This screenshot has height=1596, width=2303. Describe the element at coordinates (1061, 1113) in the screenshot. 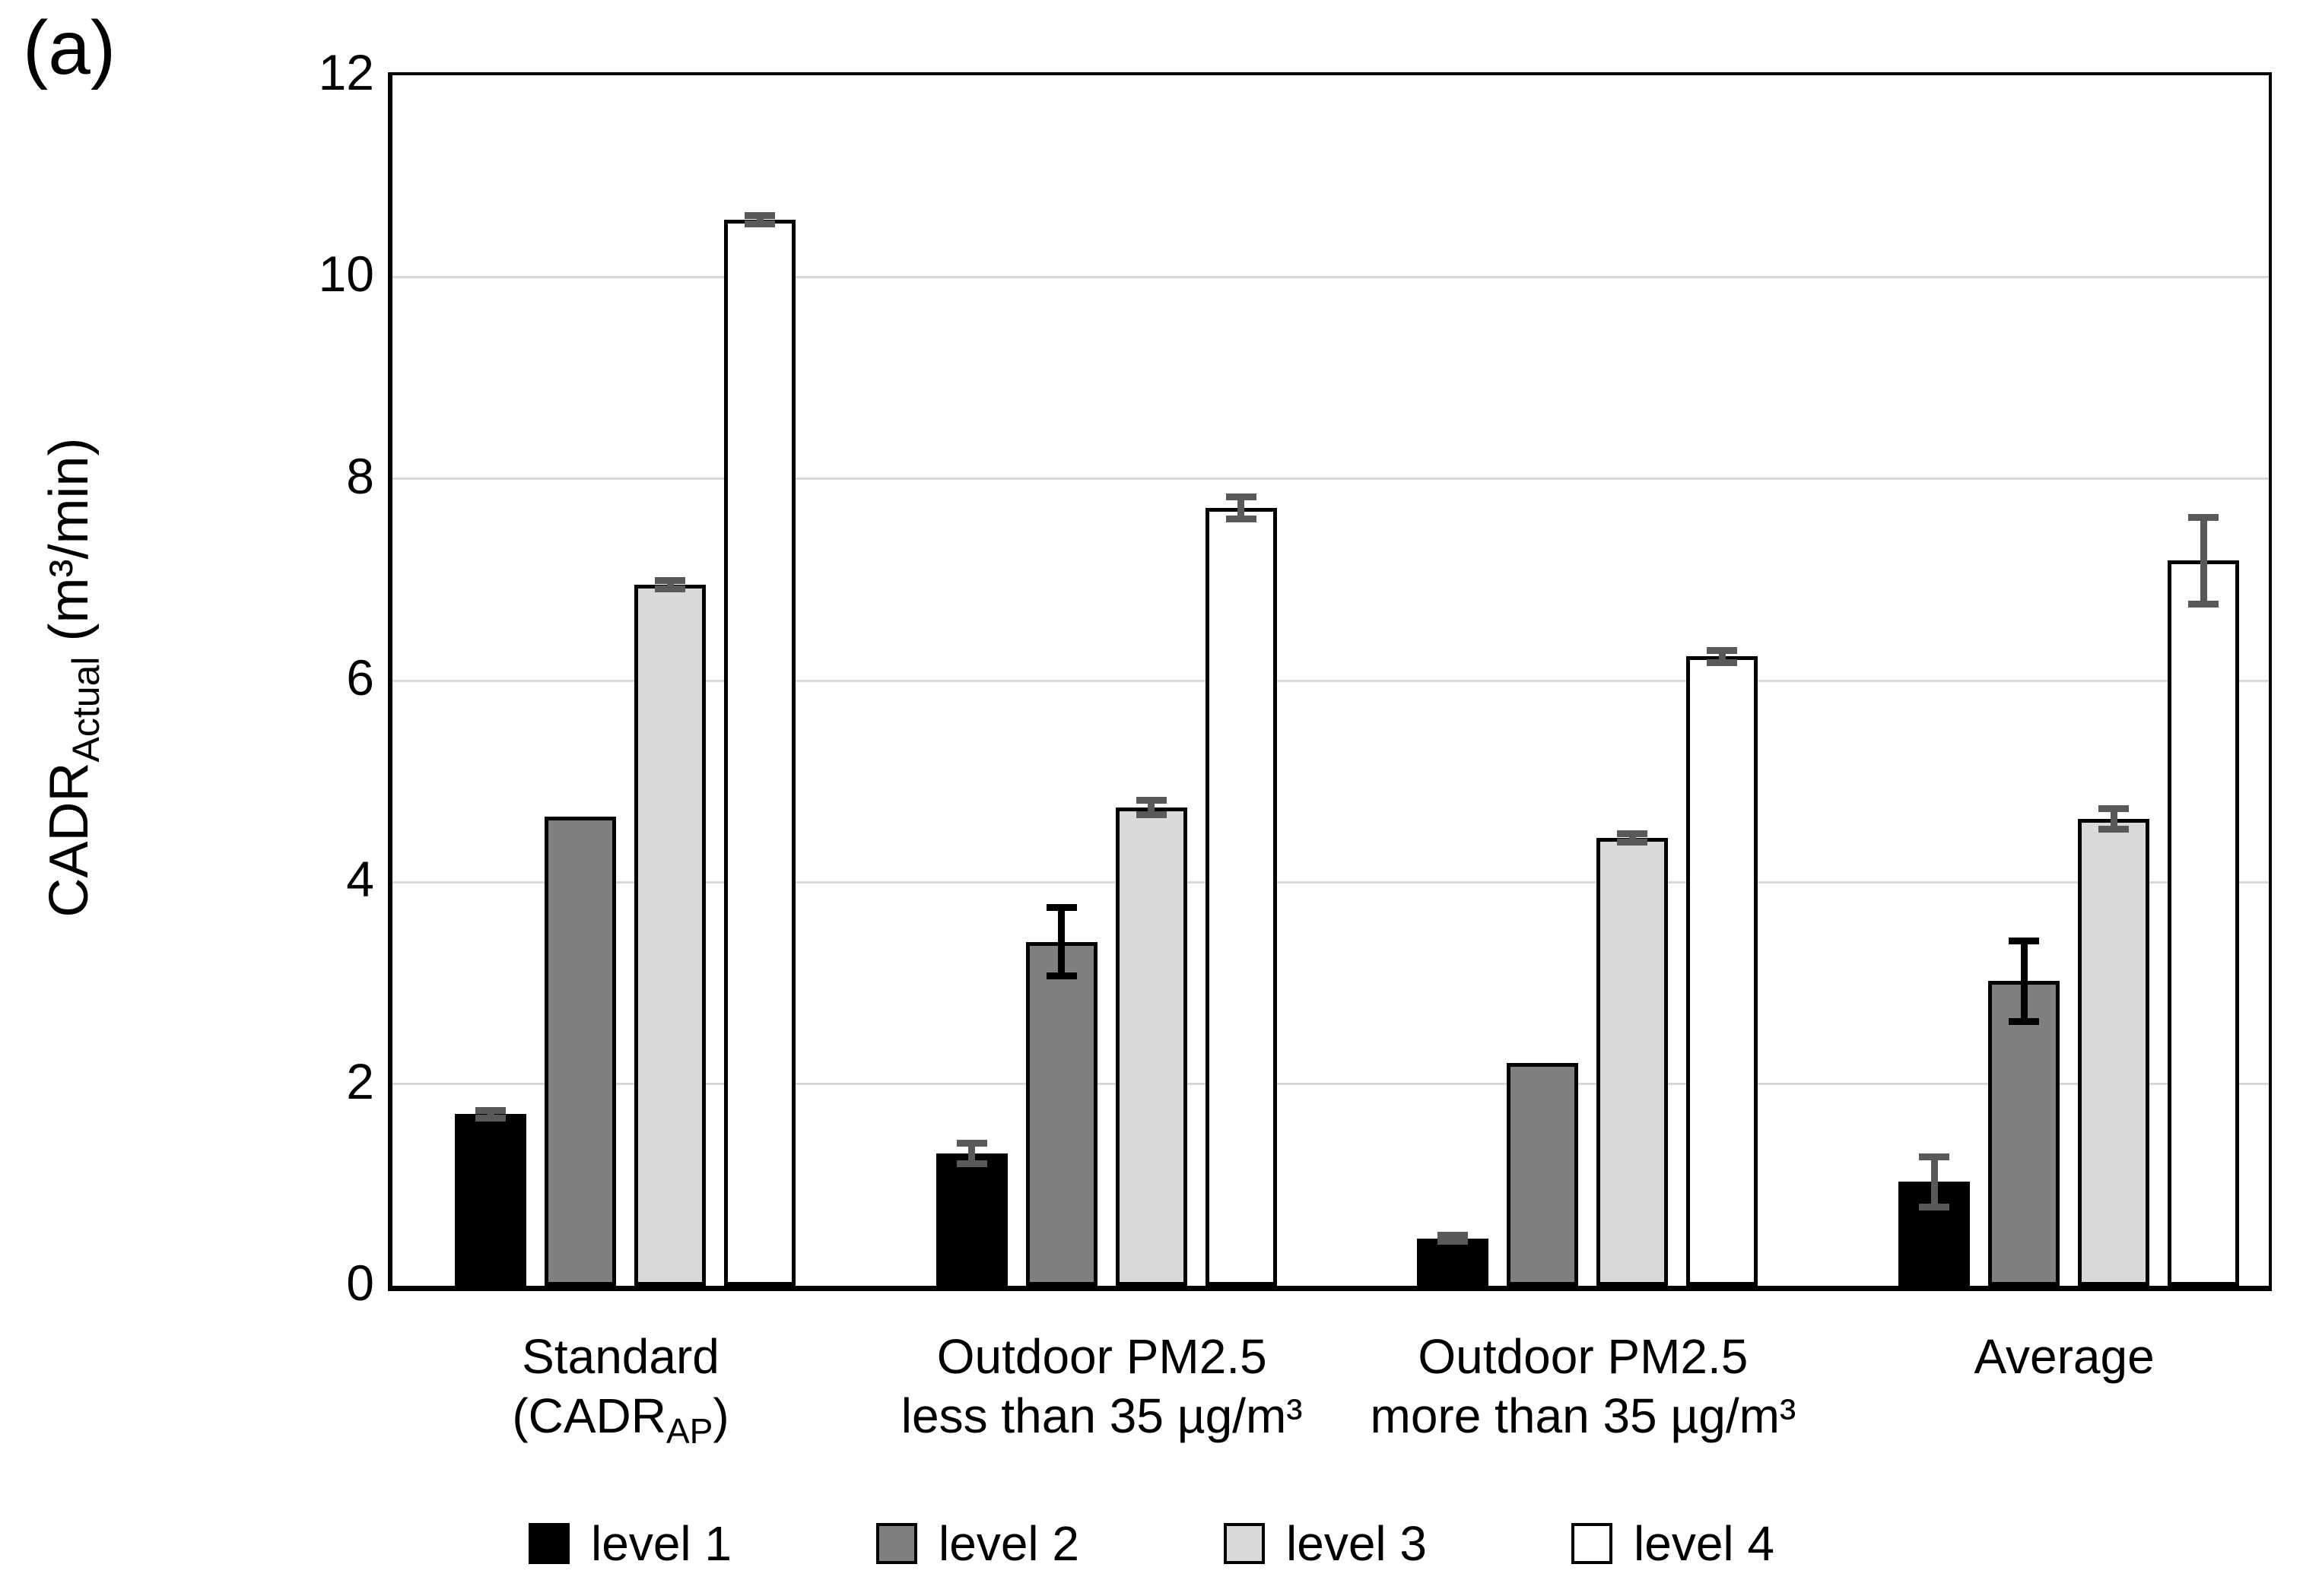

I see `bar-level2-group2` at that location.